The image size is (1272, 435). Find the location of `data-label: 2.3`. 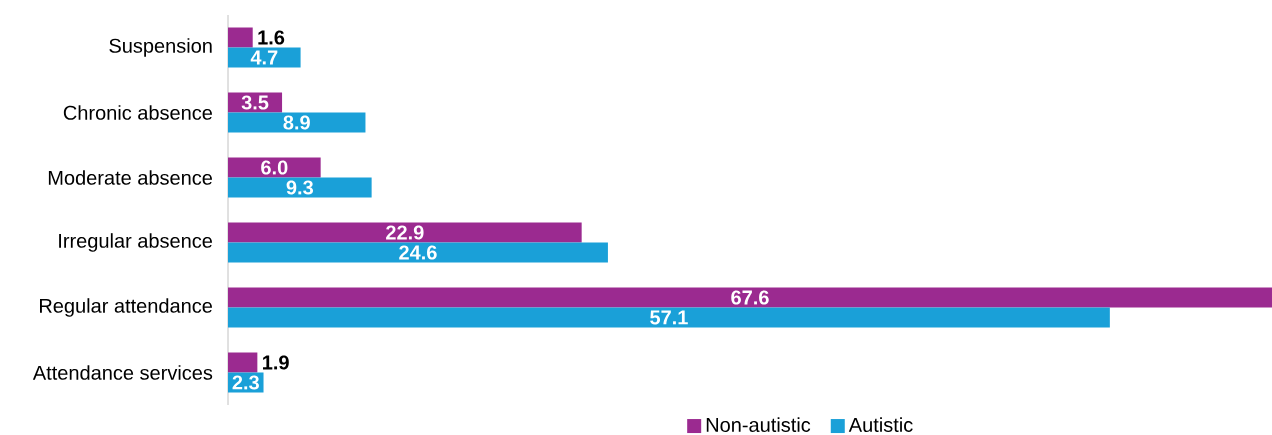

data-label: 2.3 is located at coordinates (245, 382).